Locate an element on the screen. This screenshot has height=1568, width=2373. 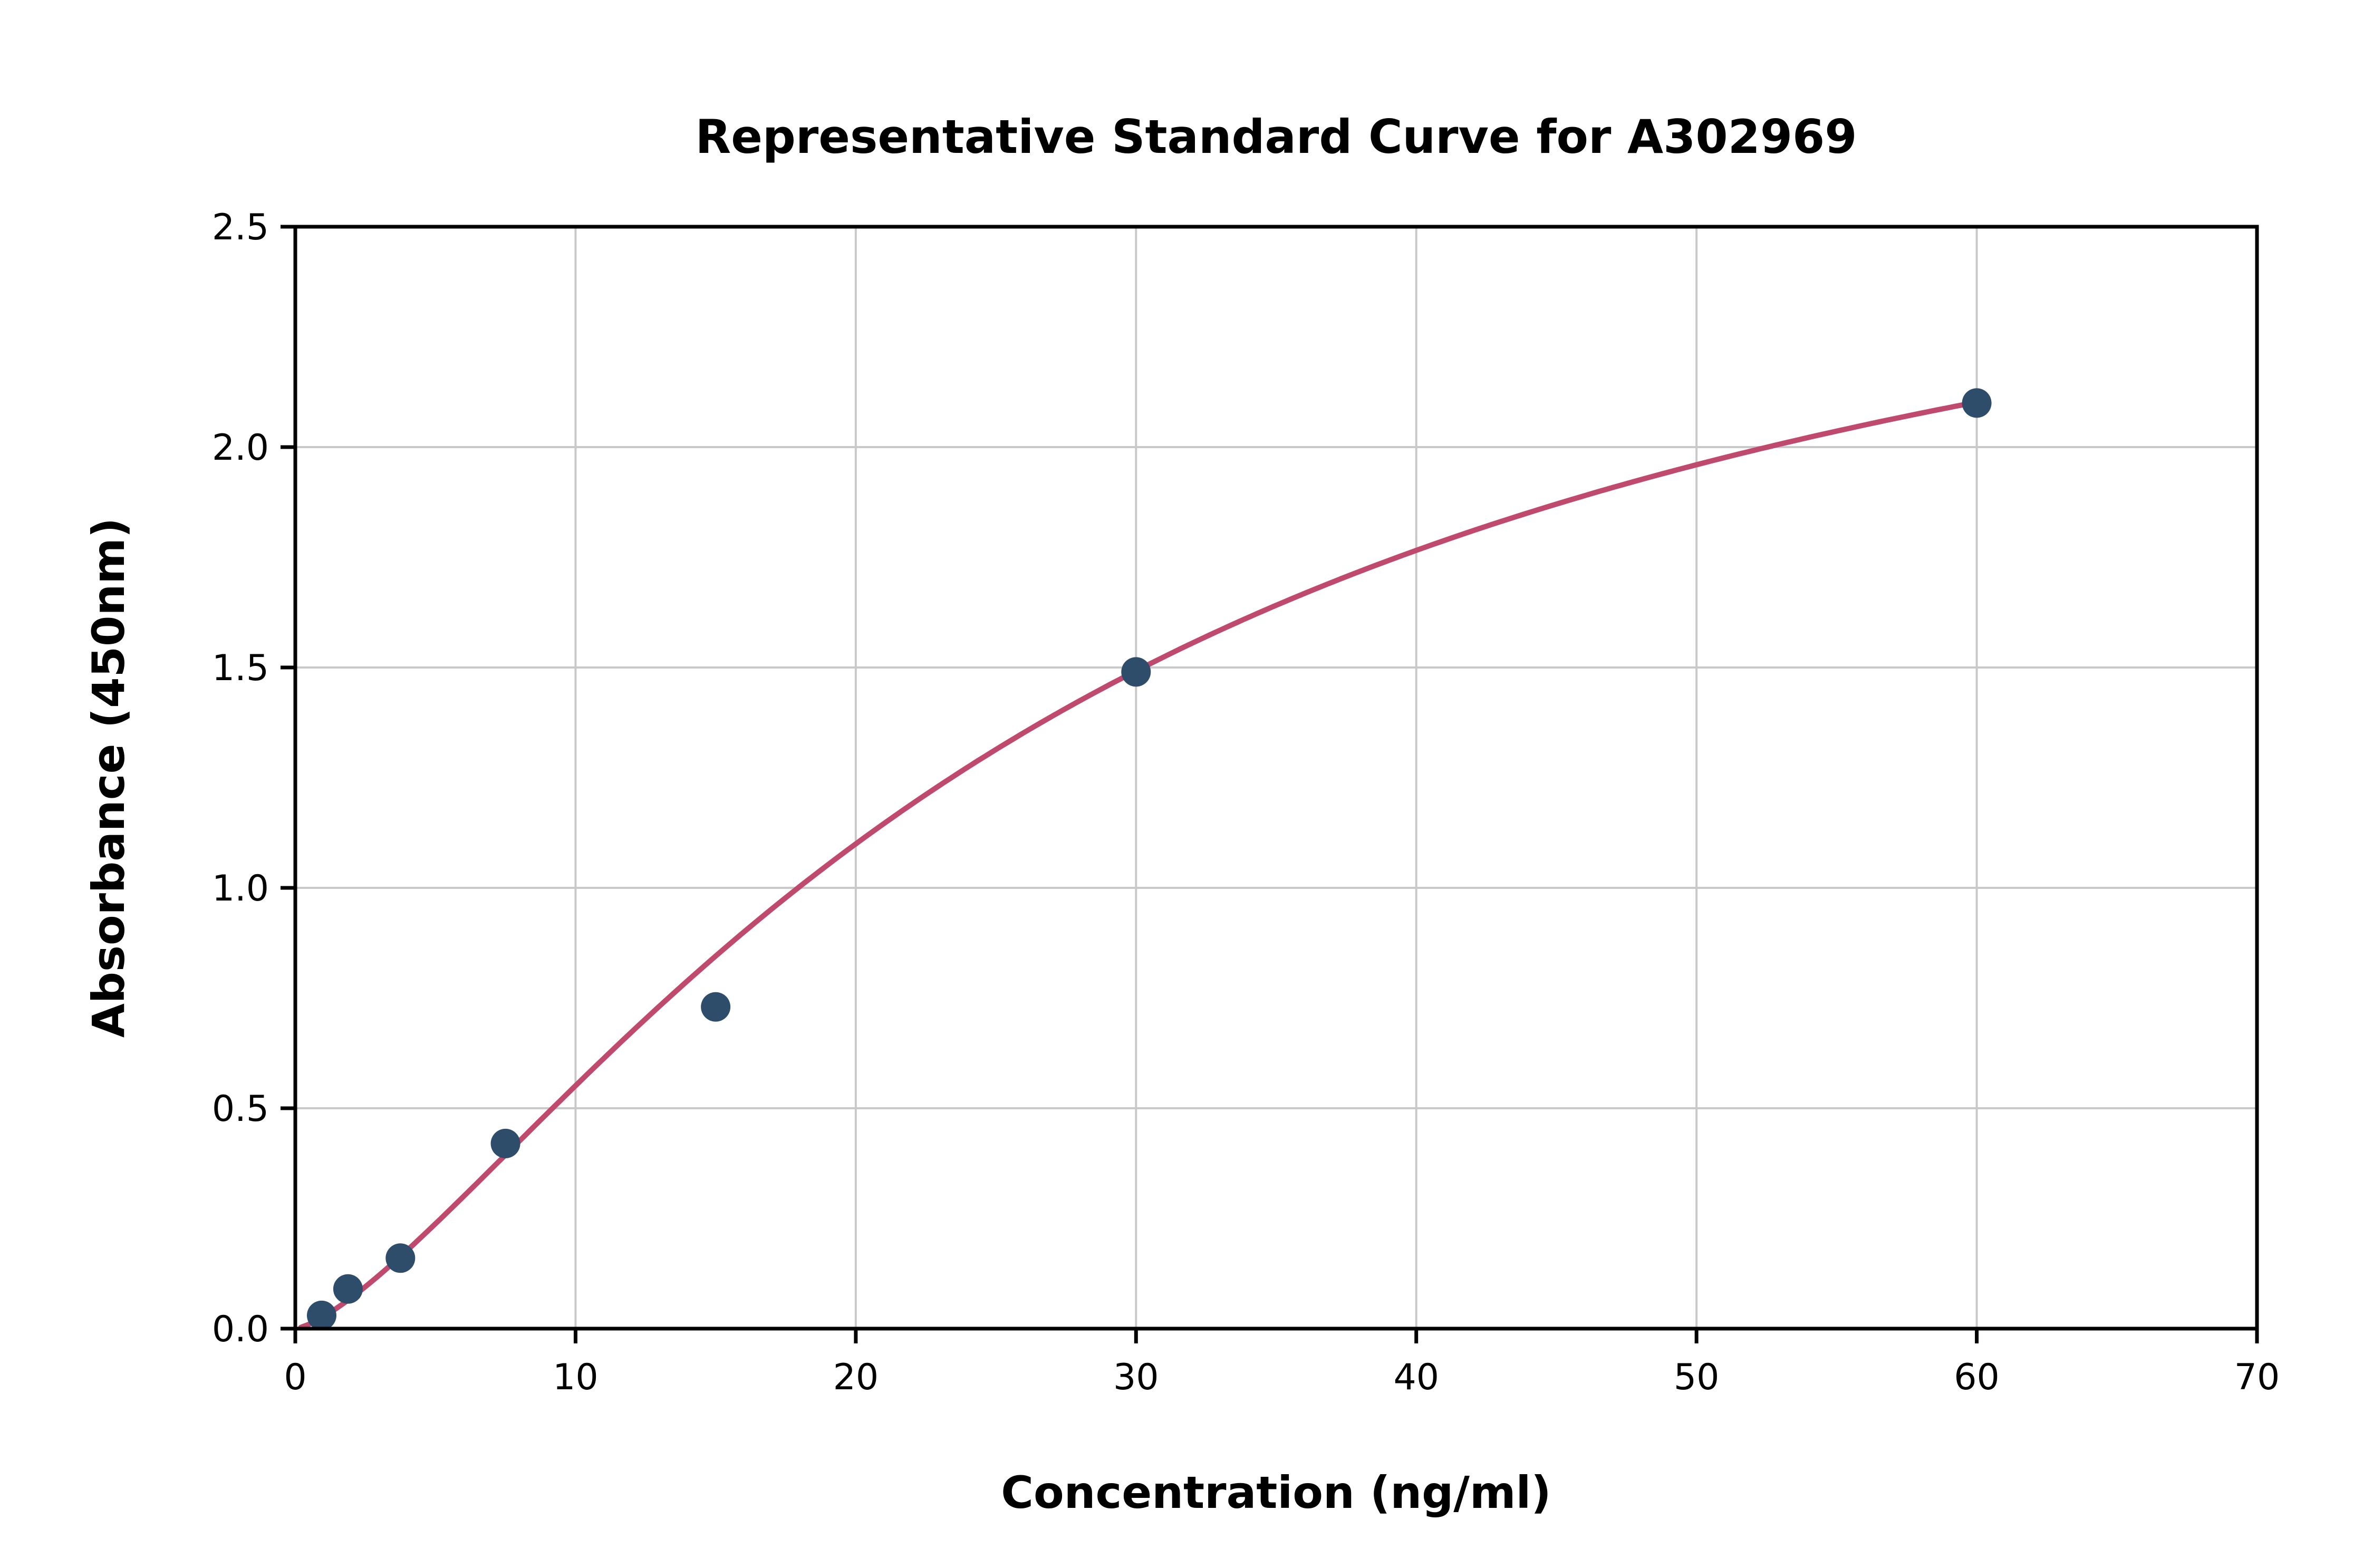
x-tick-label: 70 is located at coordinates (2257, 1377).